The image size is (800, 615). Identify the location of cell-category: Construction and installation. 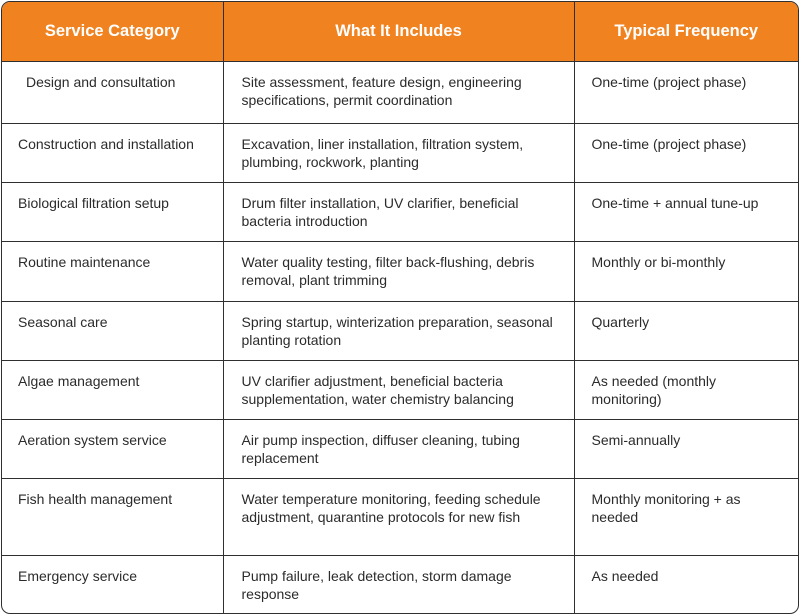
(113, 153).